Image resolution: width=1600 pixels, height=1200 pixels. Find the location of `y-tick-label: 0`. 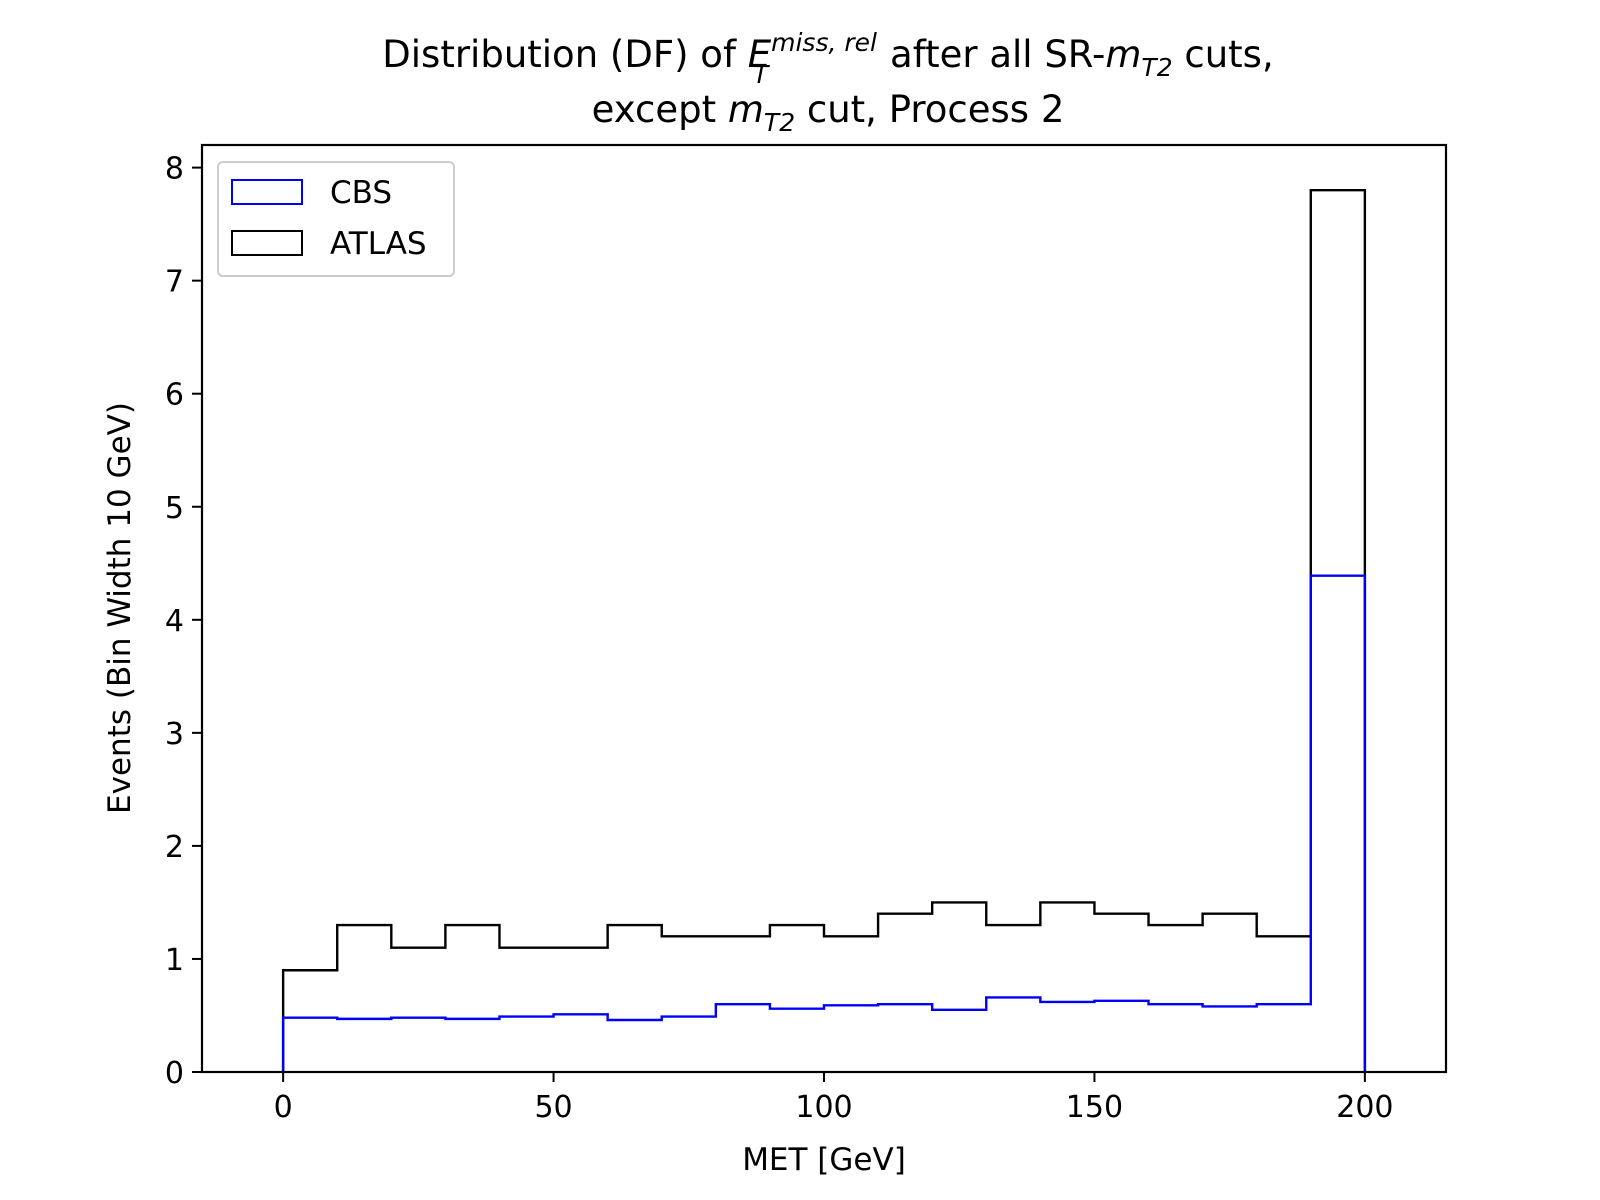

y-tick-label: 0 is located at coordinates (174, 1073).